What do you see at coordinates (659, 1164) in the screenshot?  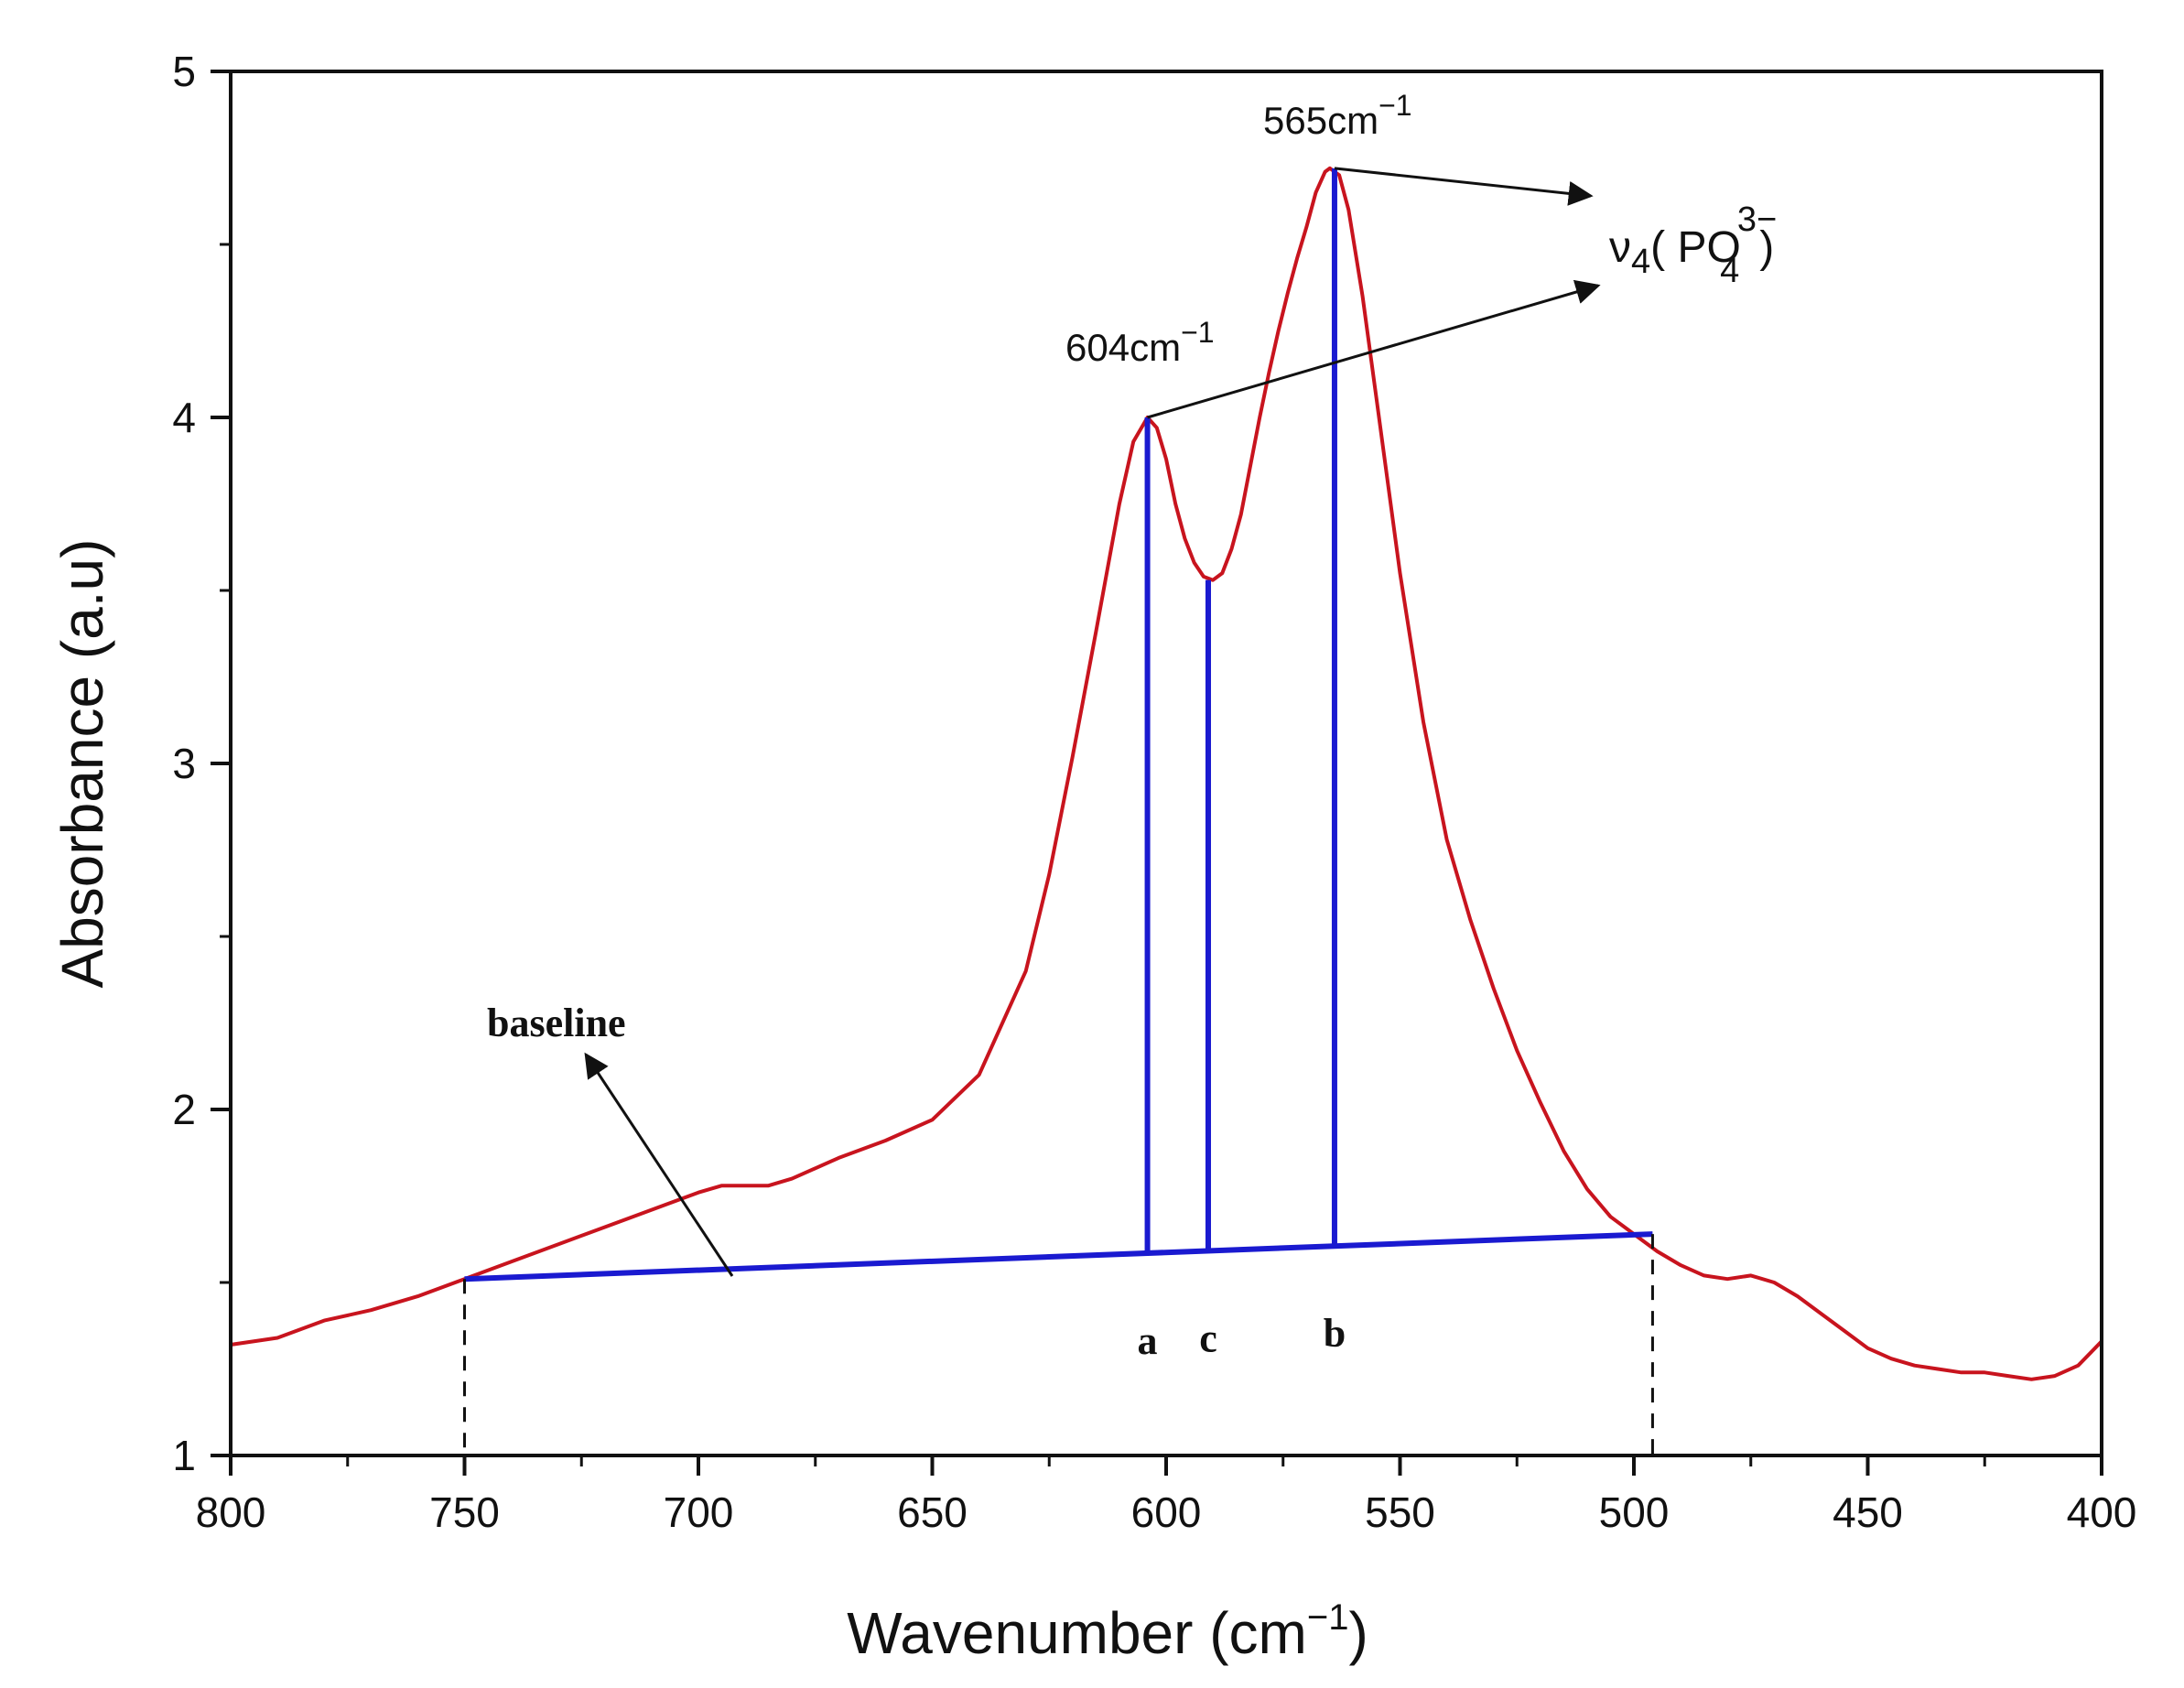 I see `arrow-baseline` at bounding box center [659, 1164].